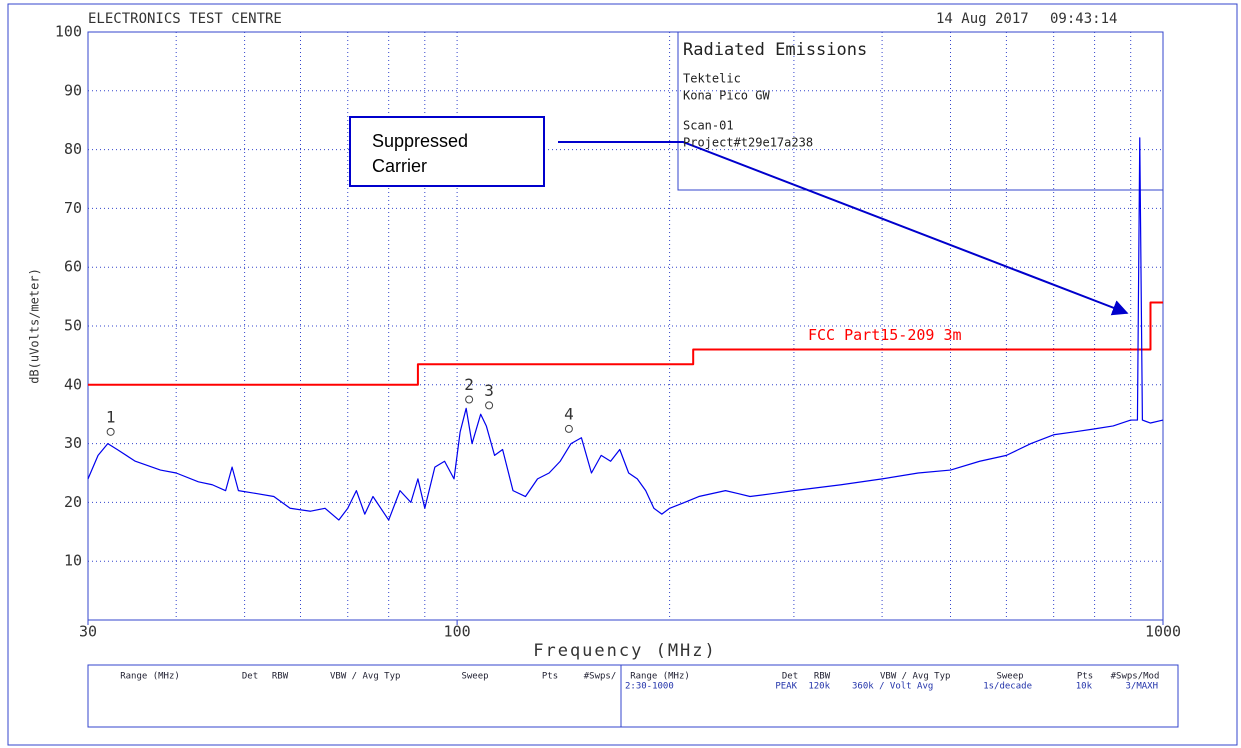 Image resolution: width=1241 pixels, height=748 pixels. Describe the element at coordinates (35, 326) in the screenshot. I see `y-axis-label: dB(uVolts/meter)` at that location.